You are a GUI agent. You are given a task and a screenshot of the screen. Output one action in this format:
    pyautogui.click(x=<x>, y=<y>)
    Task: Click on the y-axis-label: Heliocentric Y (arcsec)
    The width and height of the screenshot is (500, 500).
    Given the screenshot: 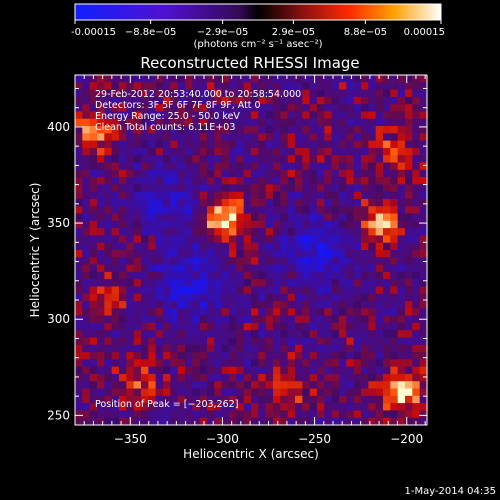 What is the action you would take?
    pyautogui.click(x=35, y=250)
    